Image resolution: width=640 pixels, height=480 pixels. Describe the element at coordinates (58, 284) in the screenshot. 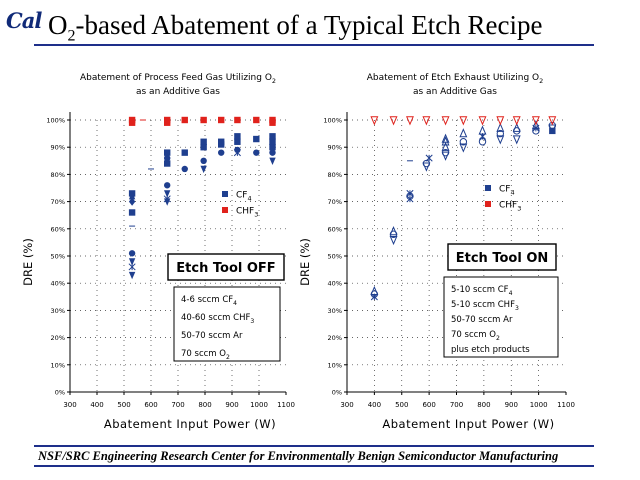

I see `y-tick-label: 40%` at that location.